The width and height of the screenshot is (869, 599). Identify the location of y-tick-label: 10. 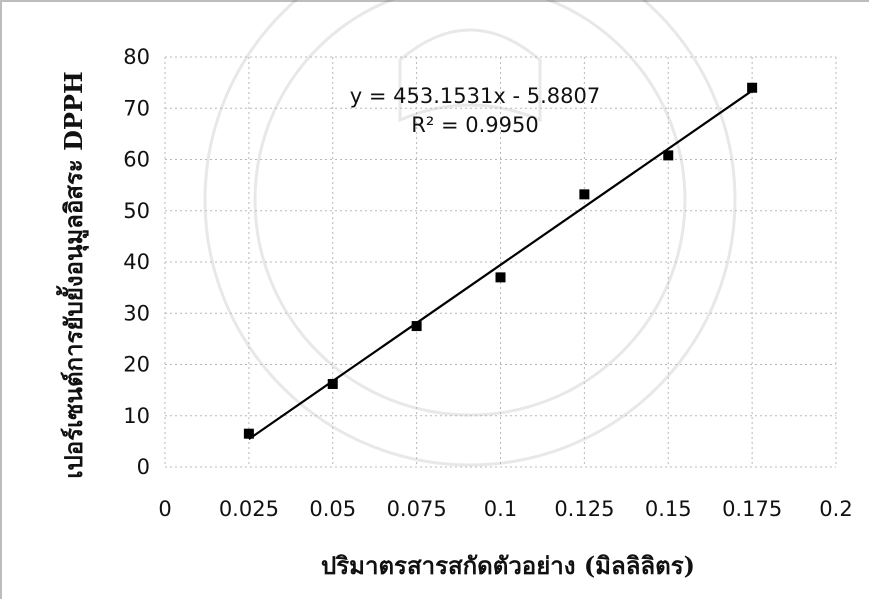
(136, 416).